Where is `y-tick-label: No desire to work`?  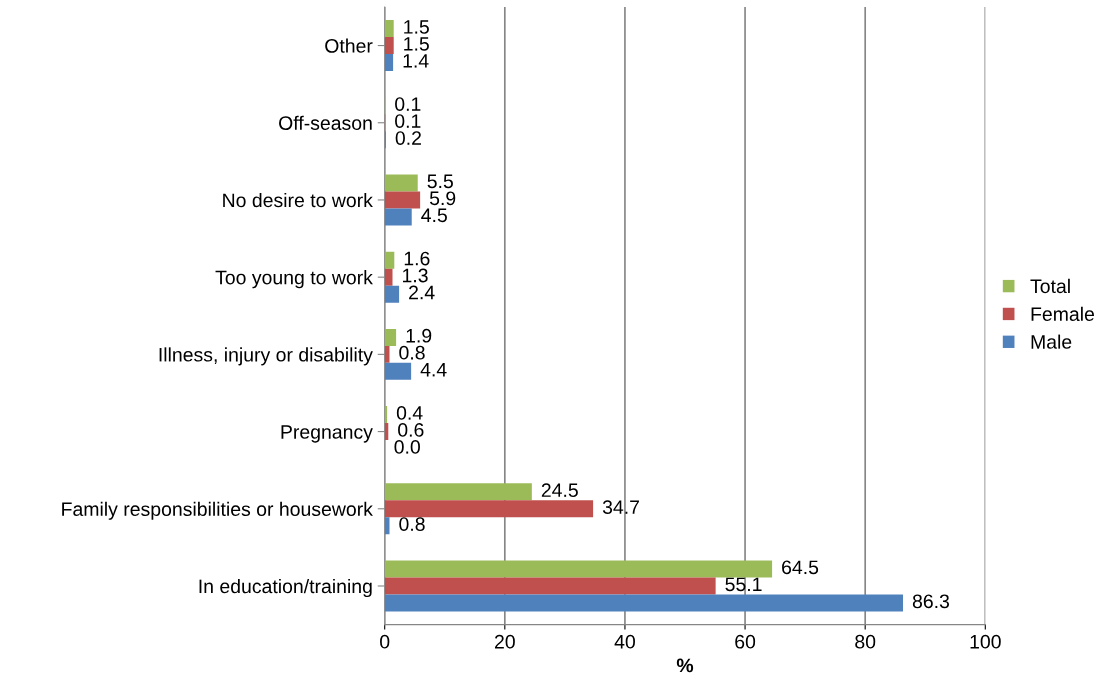 y-tick-label: No desire to work is located at coordinates (298, 200).